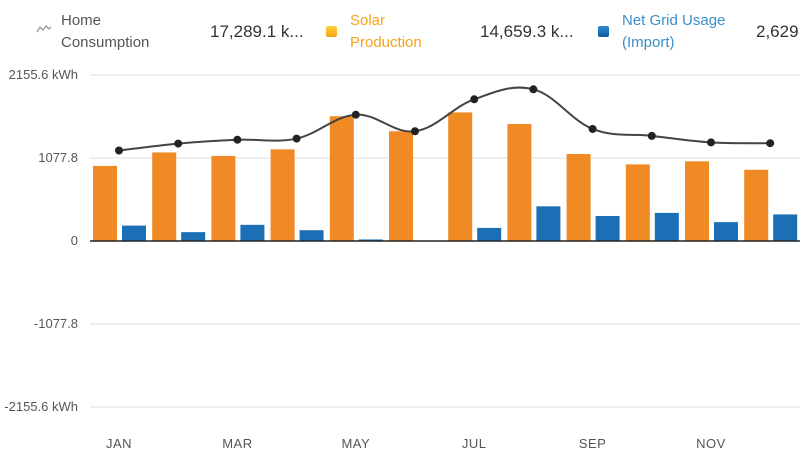  Describe the element at coordinates (223, 198) in the screenshot. I see `solar-bar-mar` at that location.